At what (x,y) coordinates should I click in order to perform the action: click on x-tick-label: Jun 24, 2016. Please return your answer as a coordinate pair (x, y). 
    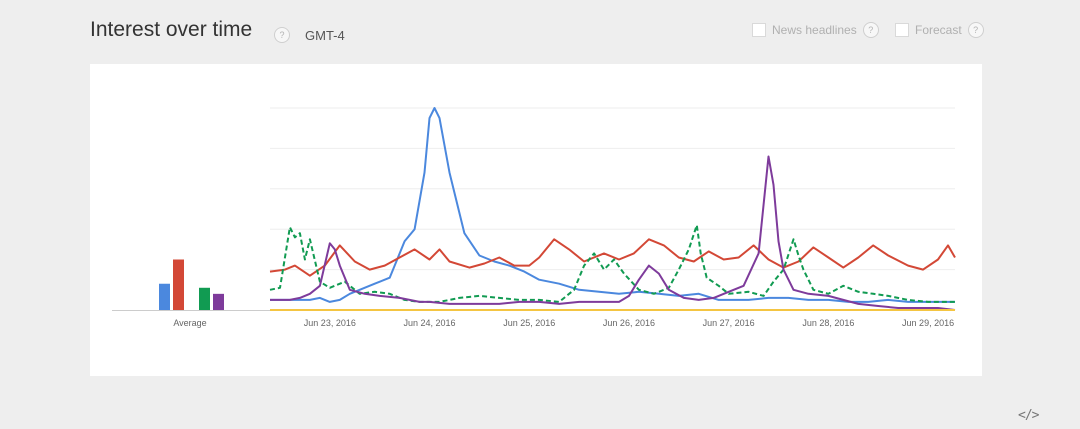
    Looking at the image, I should click on (430, 323).